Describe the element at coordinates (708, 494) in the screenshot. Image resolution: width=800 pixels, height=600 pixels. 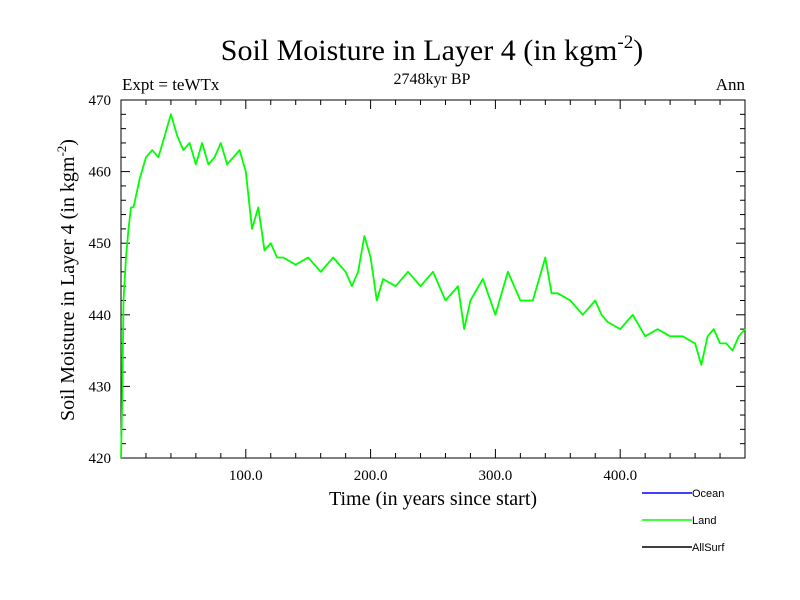
I see `legend-label-ocean: Ocean` at that location.